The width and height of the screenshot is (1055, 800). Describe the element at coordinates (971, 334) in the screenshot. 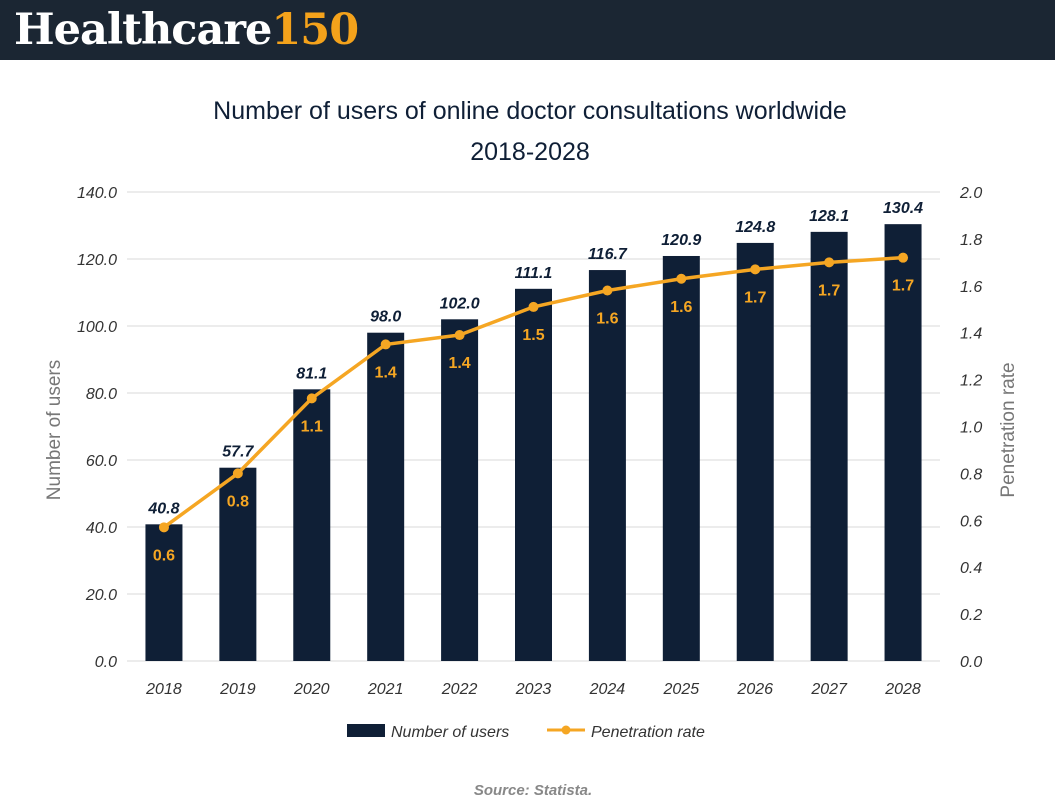

I see `y2-tick-label: 1.4` at that location.